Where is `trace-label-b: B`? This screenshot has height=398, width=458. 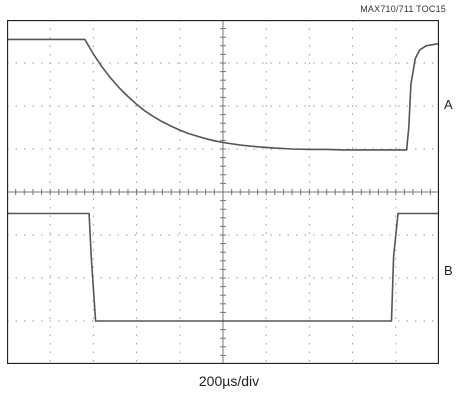
trace-label-b: B is located at coordinates (448, 270).